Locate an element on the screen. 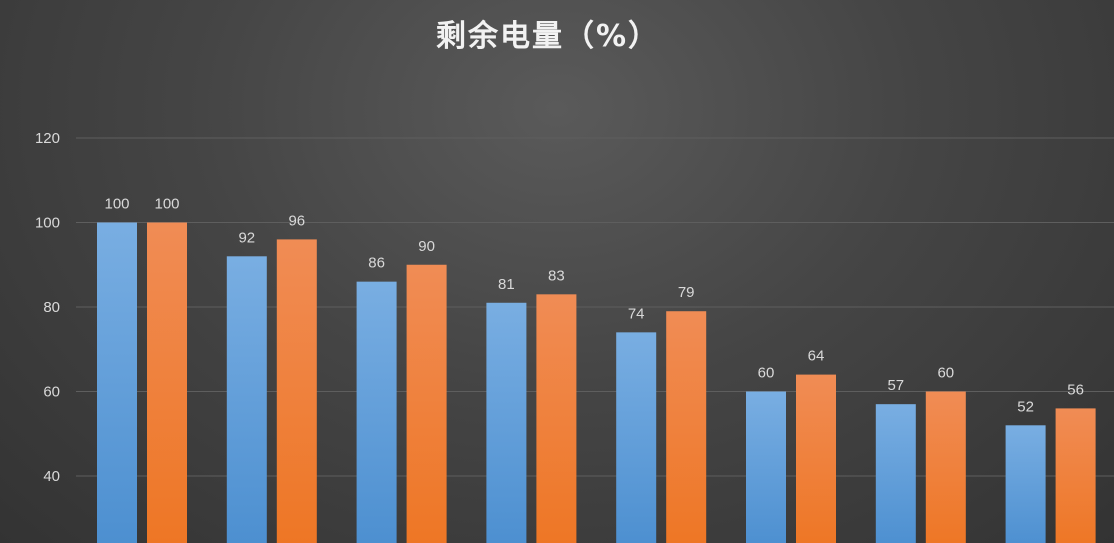 This screenshot has height=543, width=1114. data-label-series2-8: 56 is located at coordinates (1075, 389).